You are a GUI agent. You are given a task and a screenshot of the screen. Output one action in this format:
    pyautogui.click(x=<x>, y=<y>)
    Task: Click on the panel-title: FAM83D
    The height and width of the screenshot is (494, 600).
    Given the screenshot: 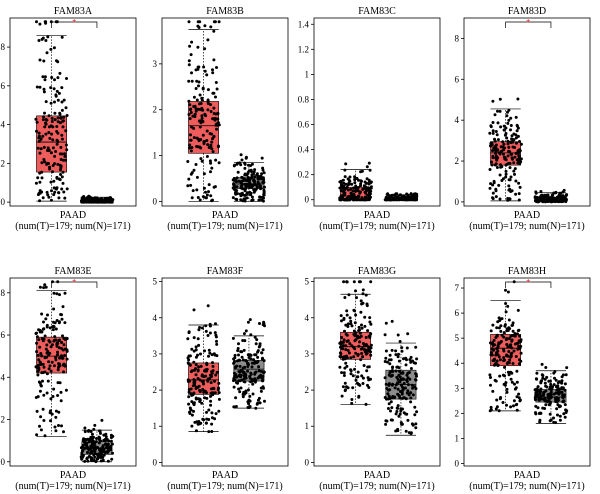 What is the action you would take?
    pyautogui.click(x=527, y=11)
    